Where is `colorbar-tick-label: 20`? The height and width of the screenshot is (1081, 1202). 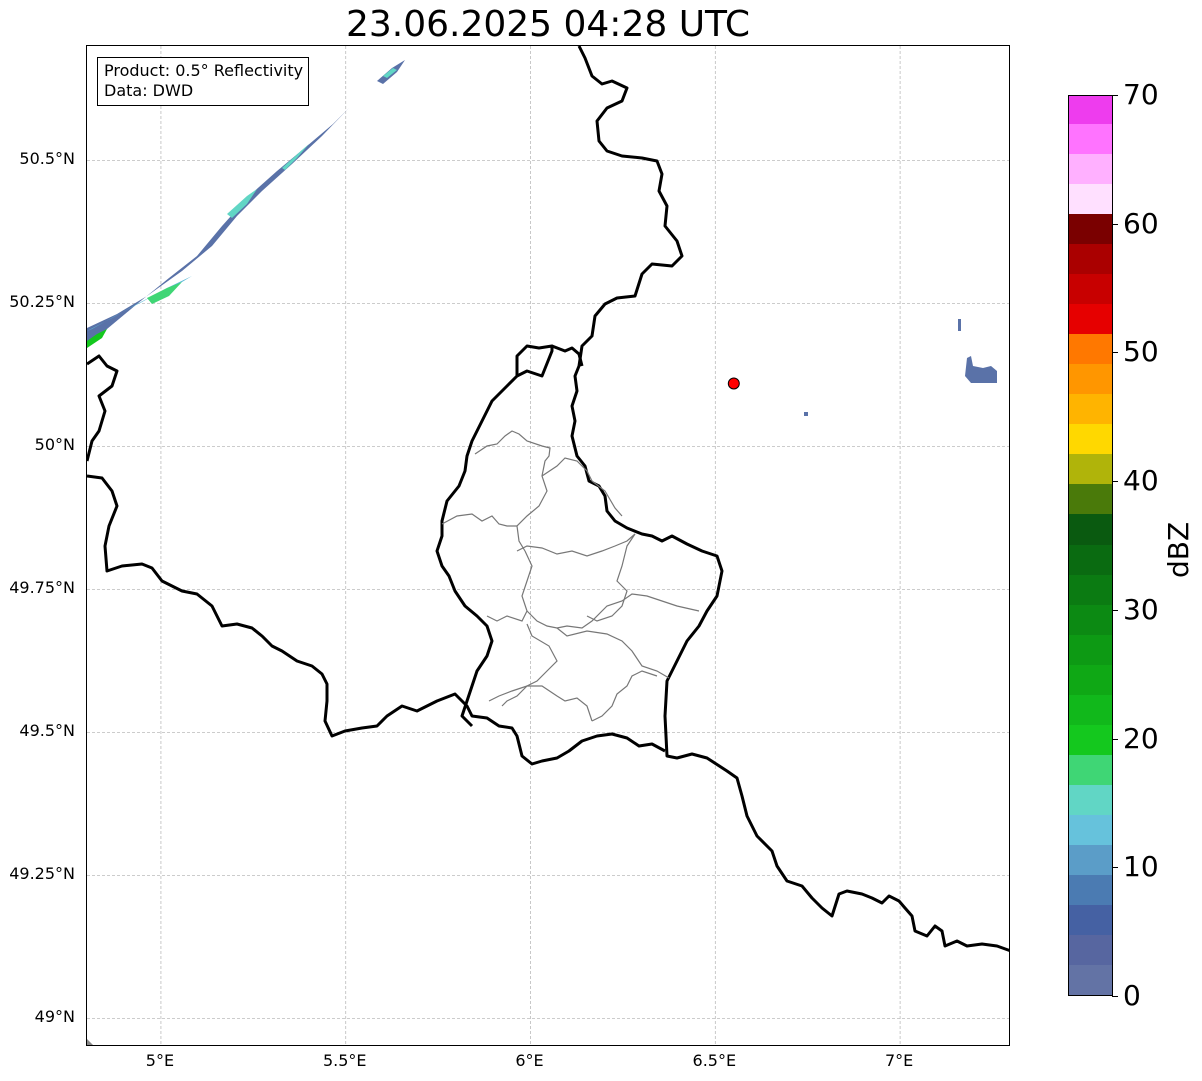
colorbar-tick-label: 20 is located at coordinates (1141, 738).